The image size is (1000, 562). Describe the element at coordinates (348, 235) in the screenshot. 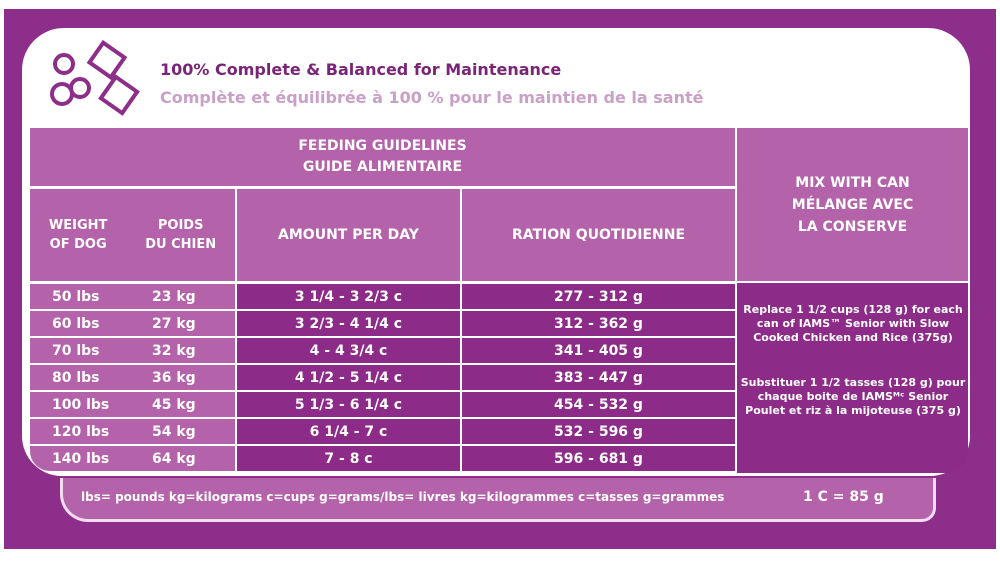

I see `amount-header: AMOUNT PER DAY` at that location.